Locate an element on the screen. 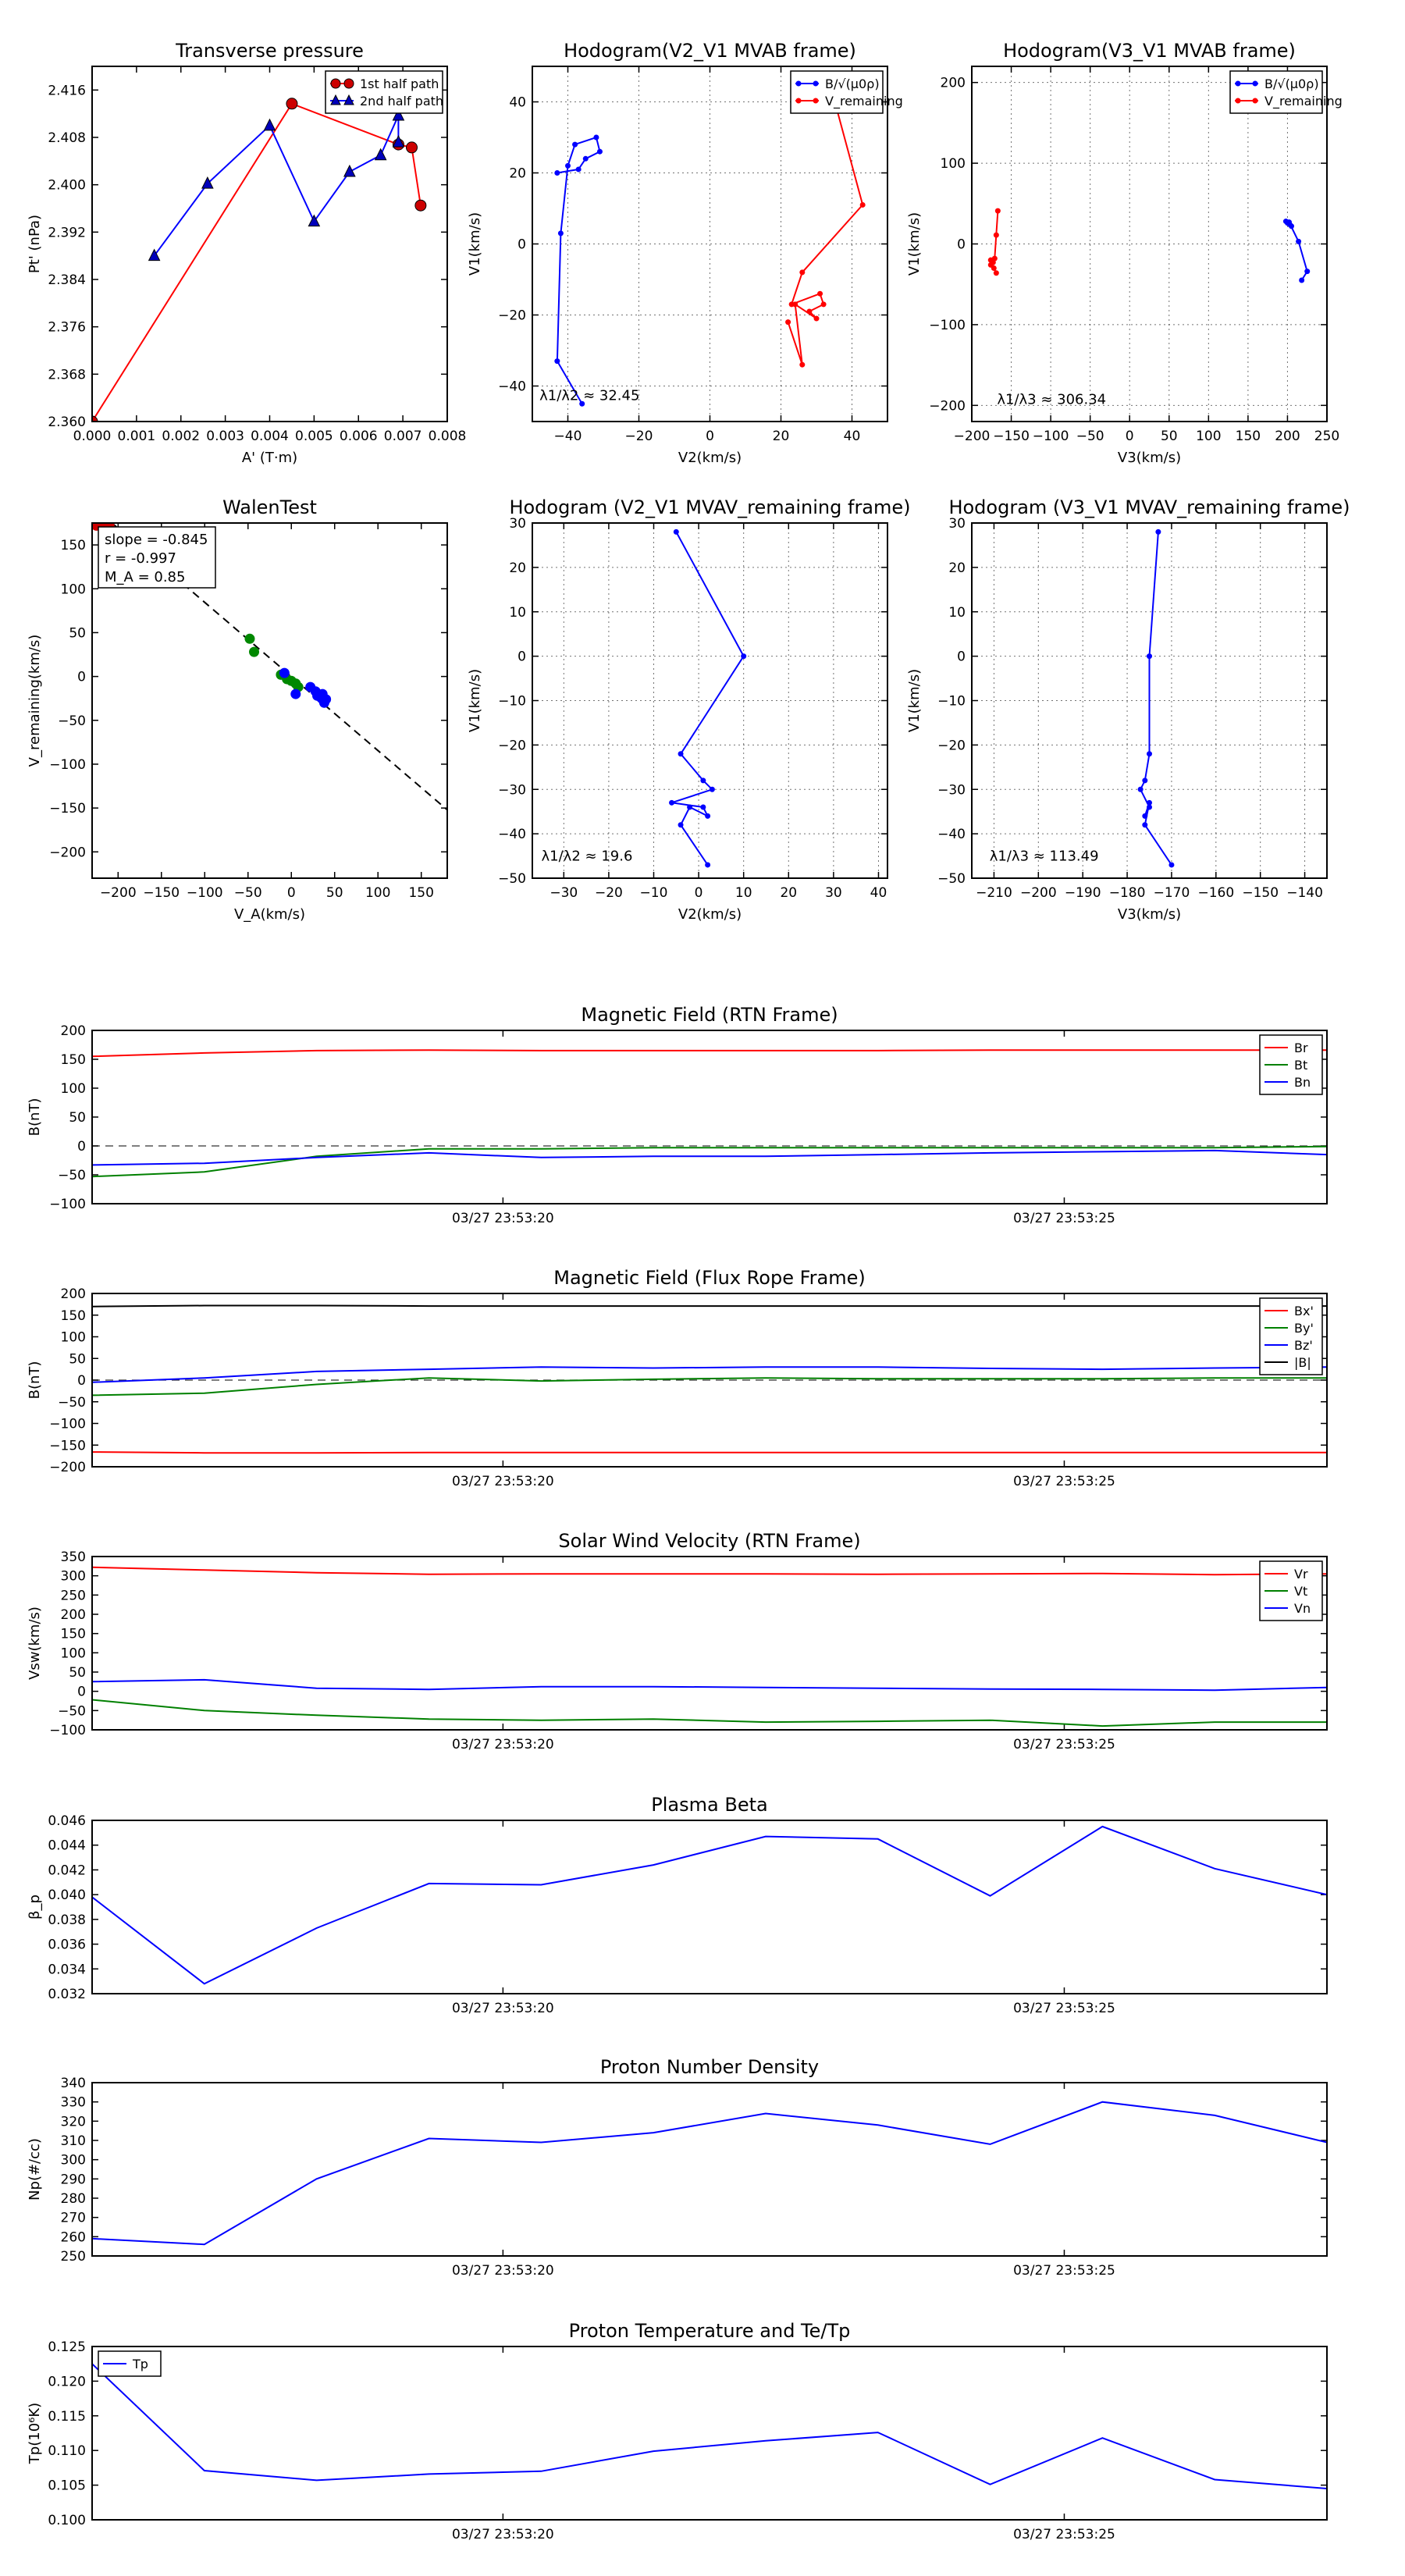  hodo4-ytick-label: −20 is located at coordinates (952, 745).